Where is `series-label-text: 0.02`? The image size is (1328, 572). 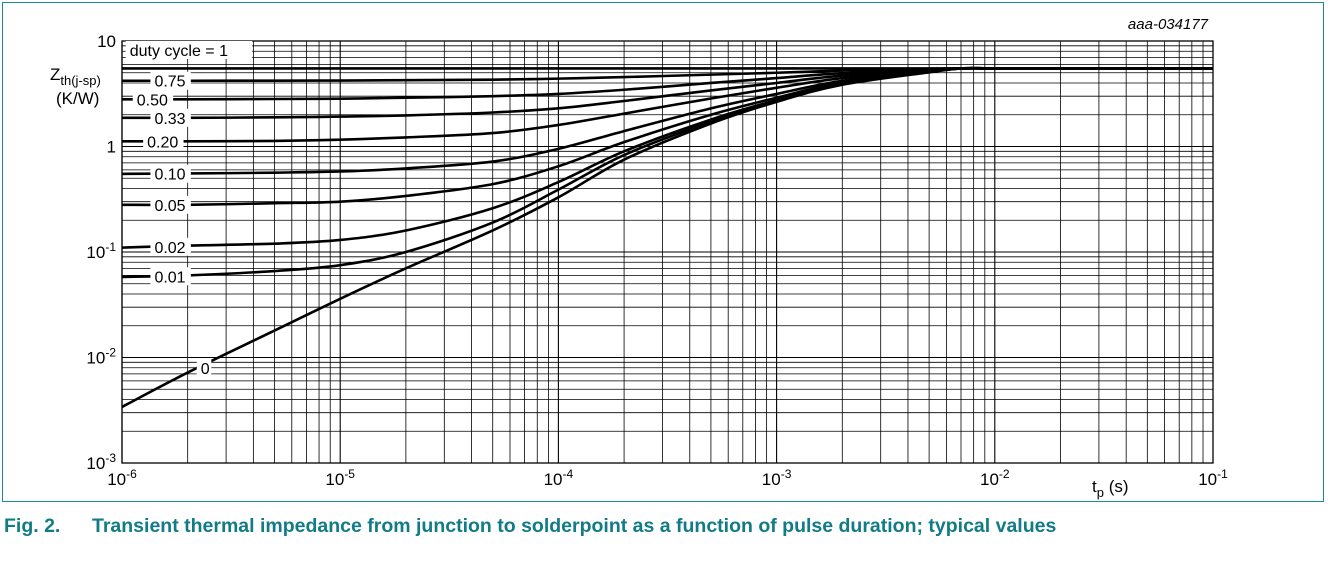
series-label-text: 0.02 is located at coordinates (169, 248).